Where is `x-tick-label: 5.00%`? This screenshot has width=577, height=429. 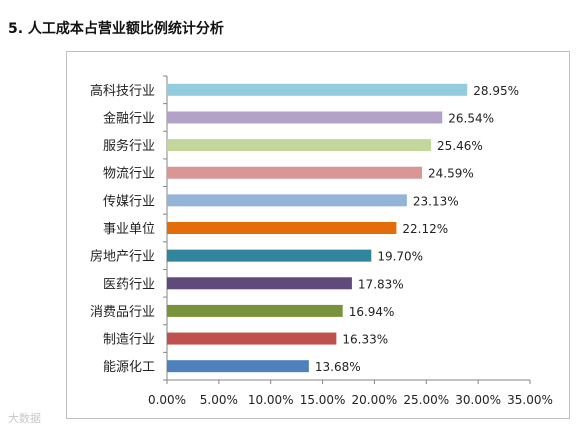 x-tick-label: 5.00% is located at coordinates (219, 400).